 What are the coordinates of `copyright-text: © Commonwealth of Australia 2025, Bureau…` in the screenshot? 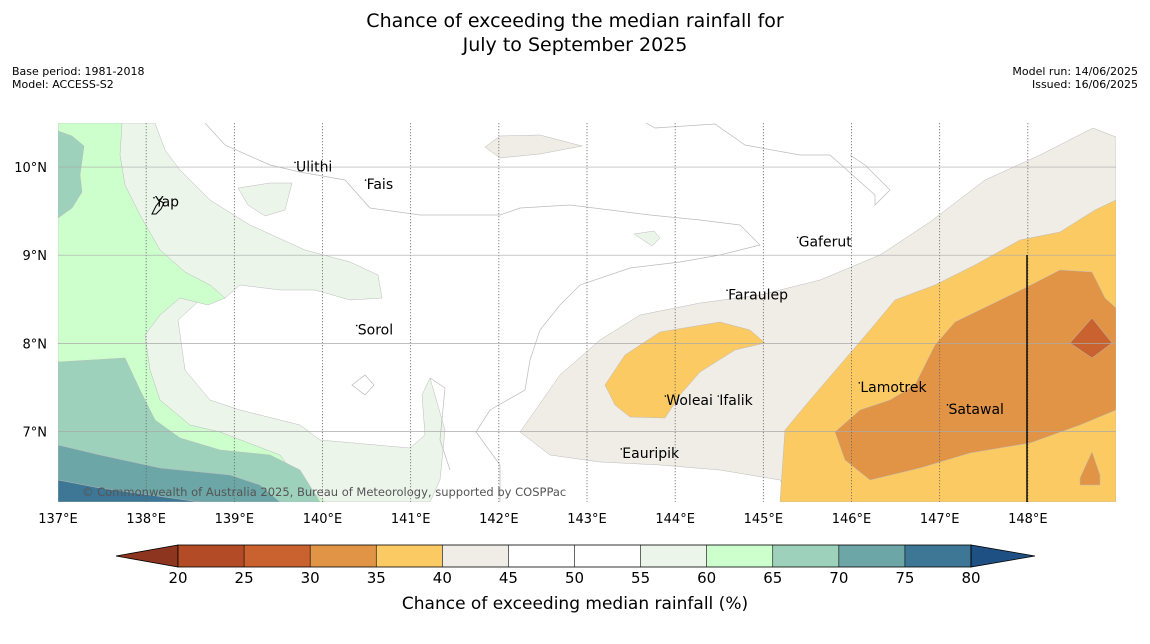 It's located at (324, 492).